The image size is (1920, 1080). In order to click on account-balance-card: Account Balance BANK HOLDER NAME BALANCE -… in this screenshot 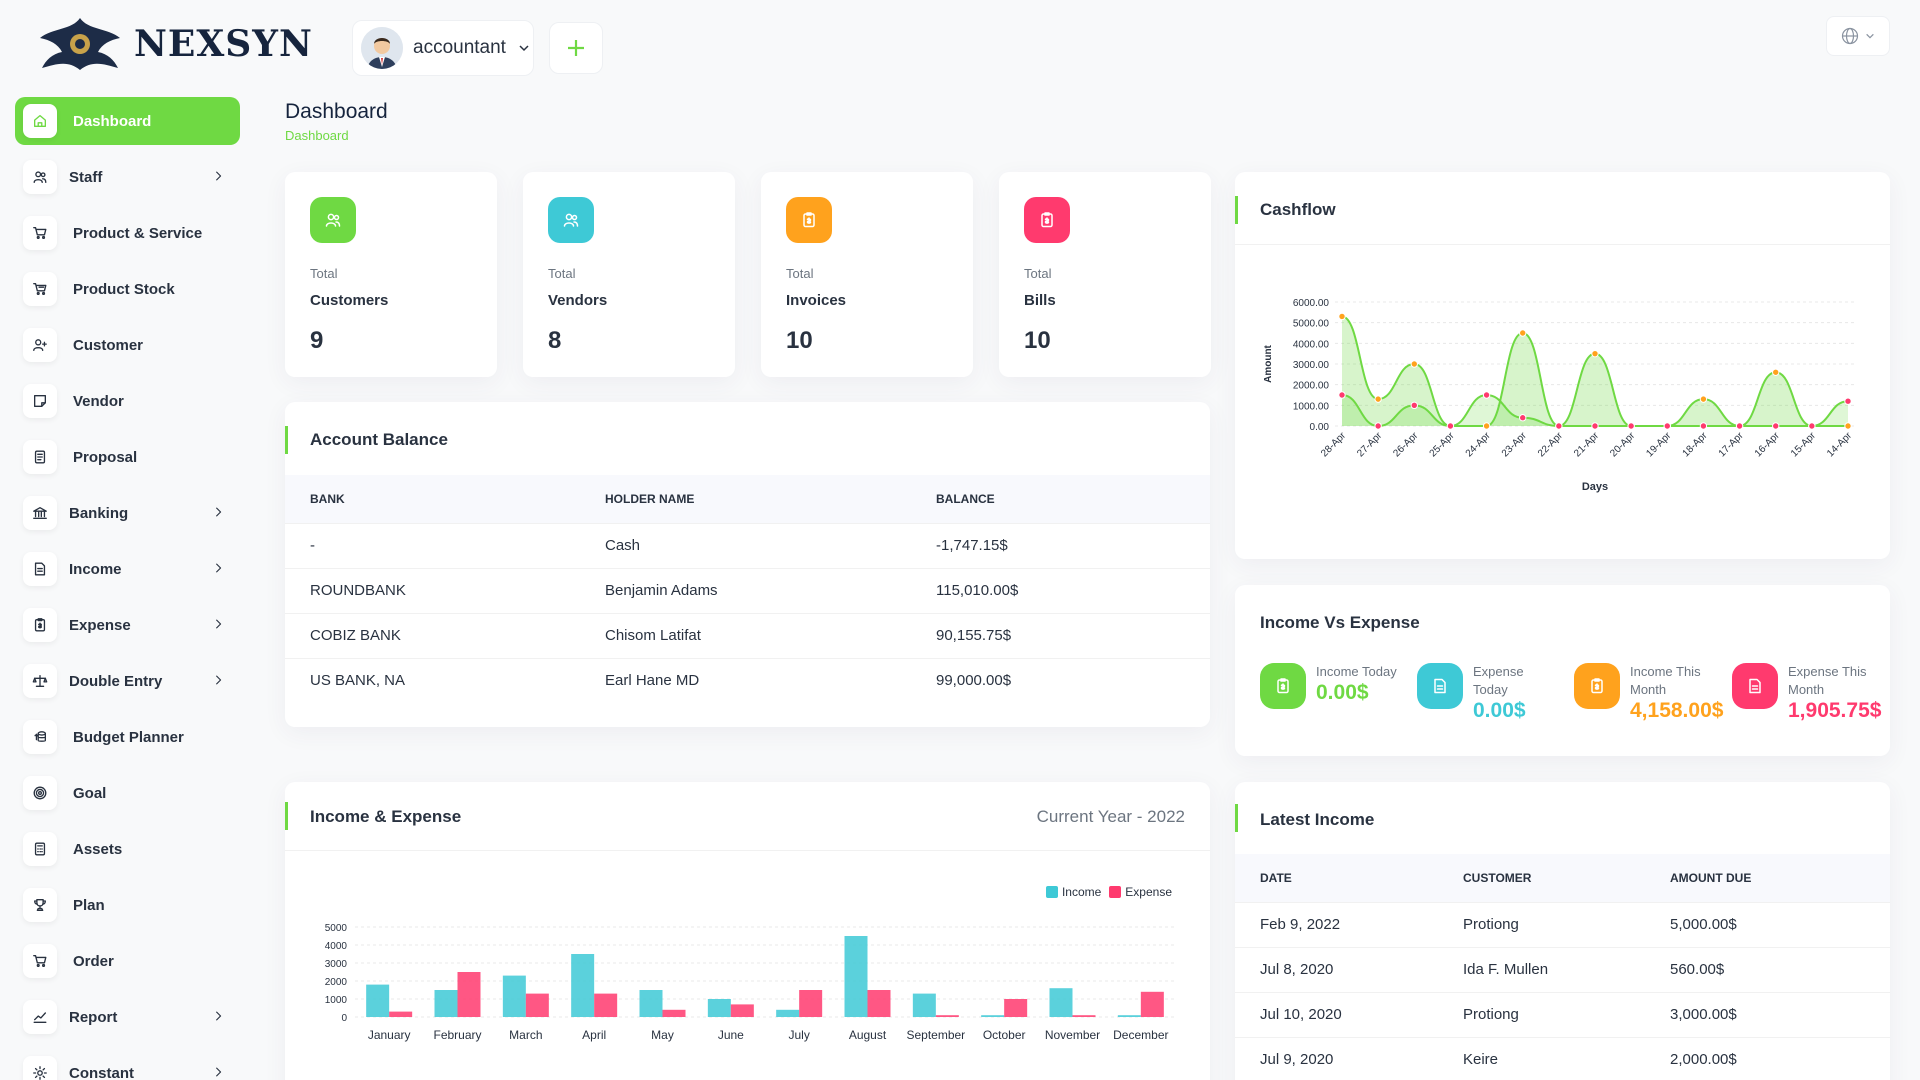, I will do `click(747, 564)`.